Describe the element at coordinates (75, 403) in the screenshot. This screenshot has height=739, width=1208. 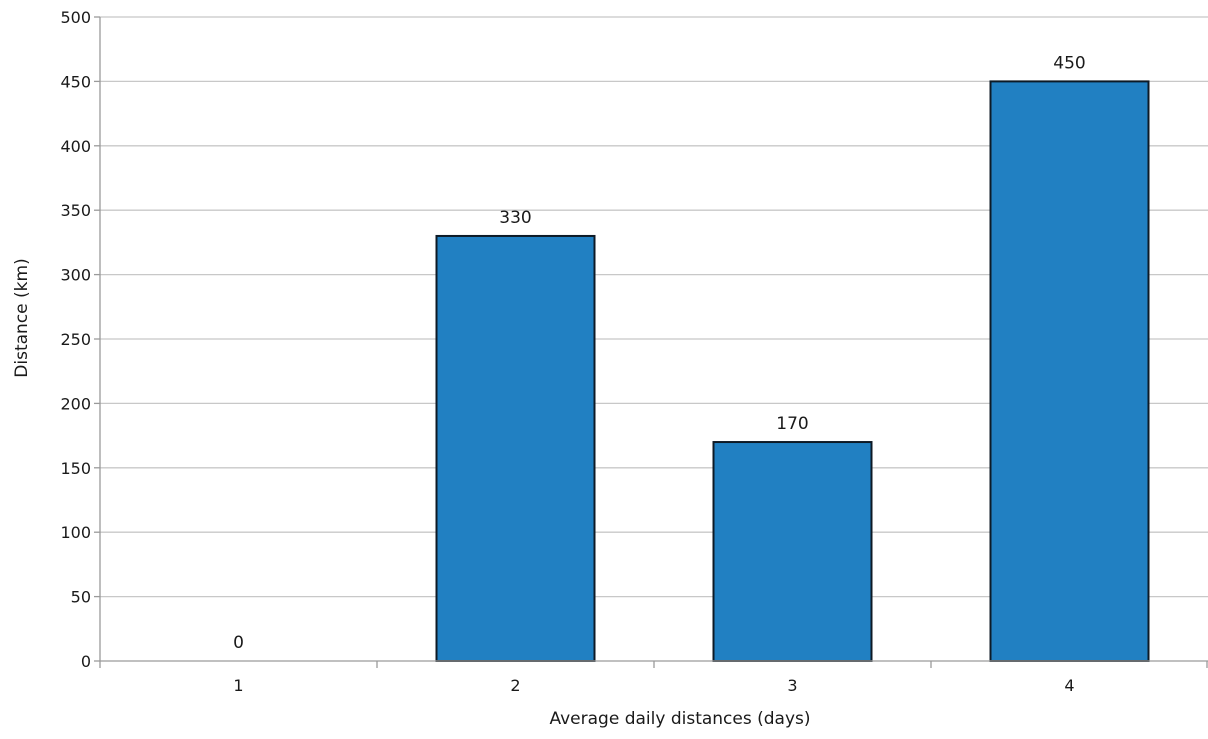
I see `y-tick-label: 200` at that location.